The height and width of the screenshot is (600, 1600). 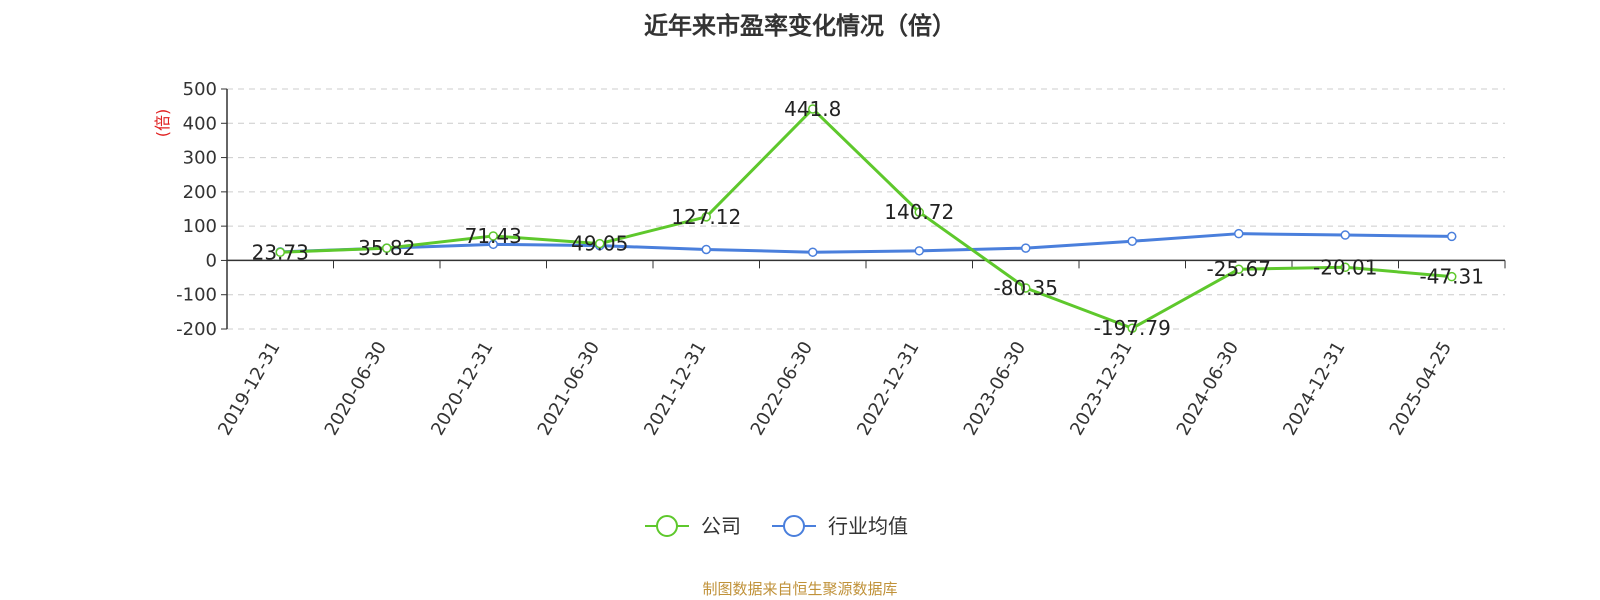 What do you see at coordinates (200, 89) in the screenshot?
I see `y-tick-label: 500` at bounding box center [200, 89].